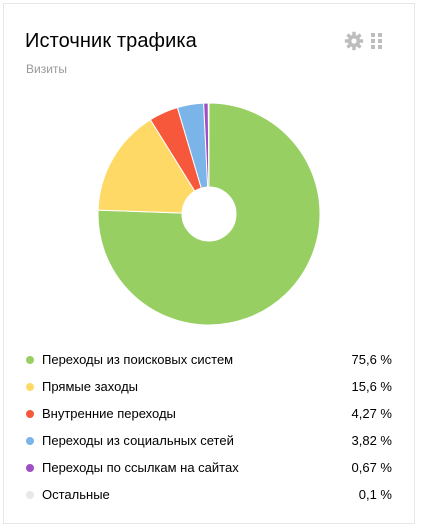  What do you see at coordinates (371, 413) in the screenshot?
I see `legend-value: 4,27 %` at bounding box center [371, 413].